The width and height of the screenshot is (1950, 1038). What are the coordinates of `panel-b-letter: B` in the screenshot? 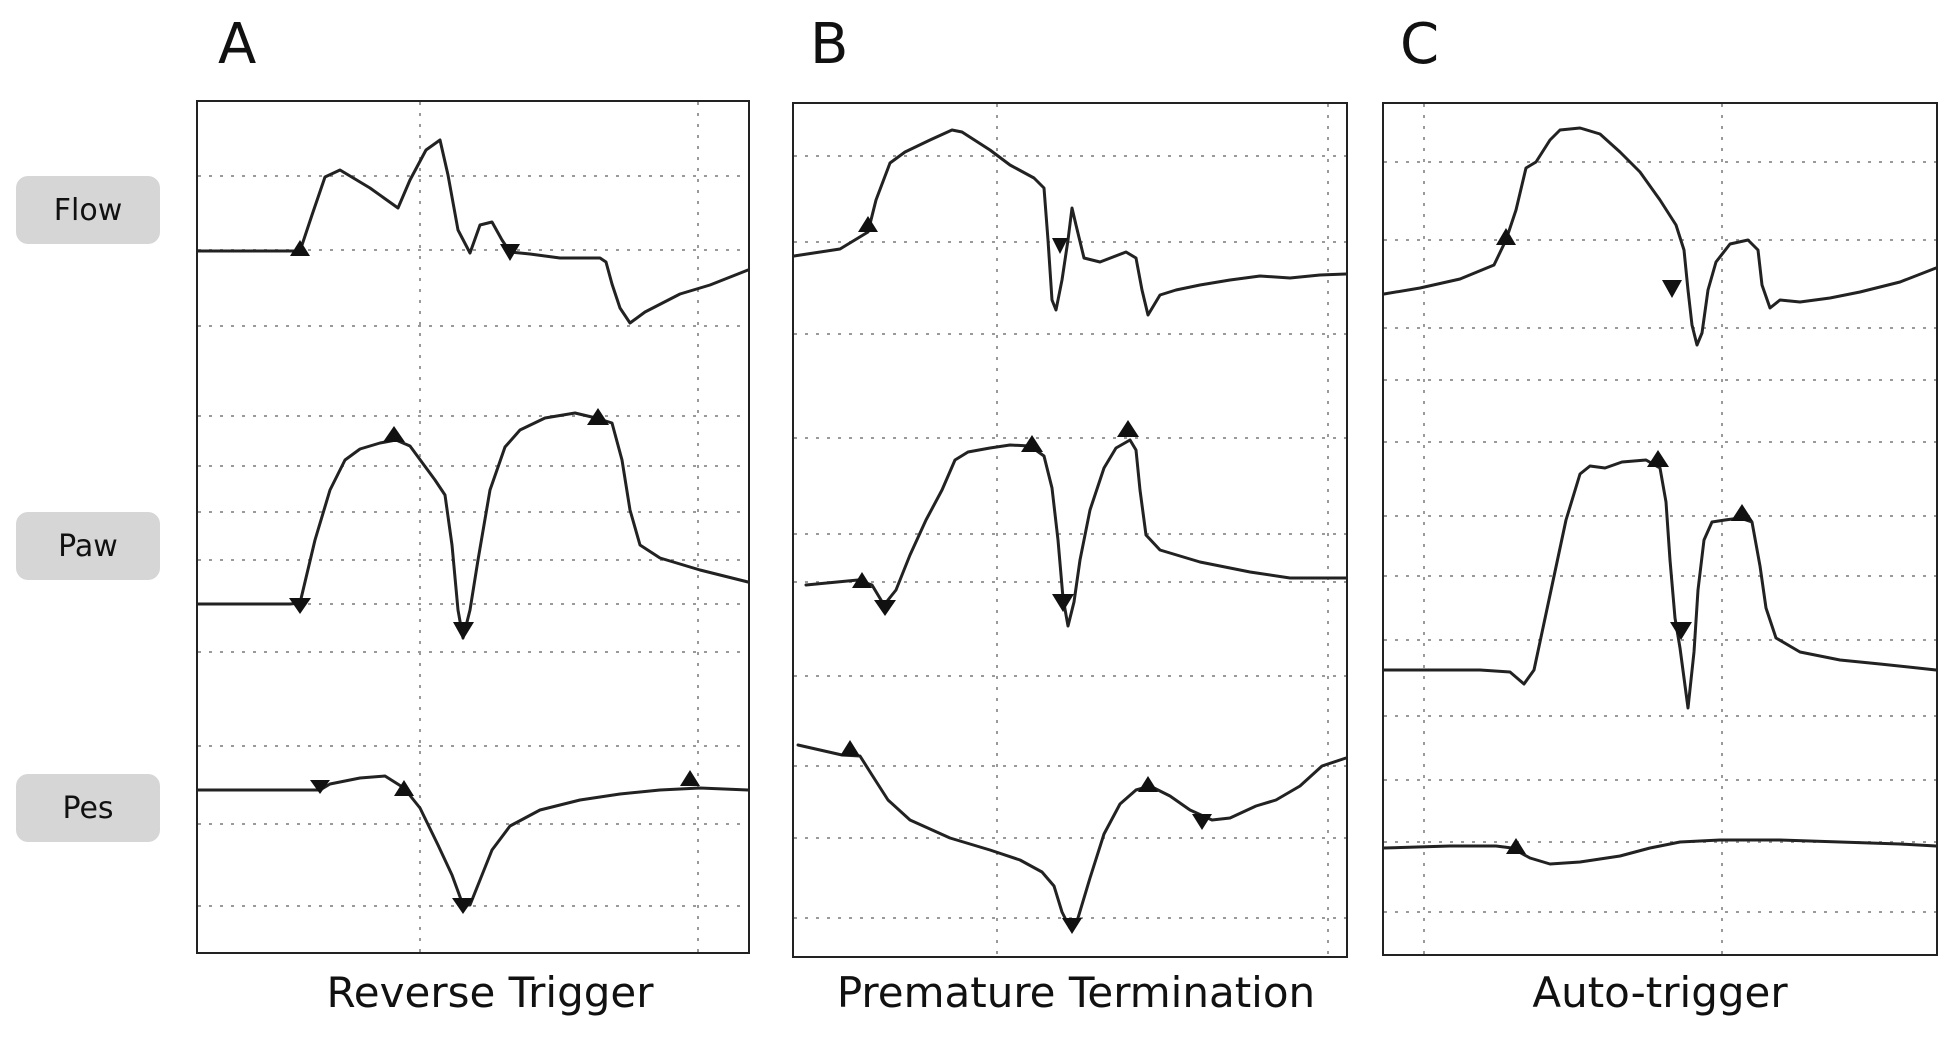 It's located at (829, 44).